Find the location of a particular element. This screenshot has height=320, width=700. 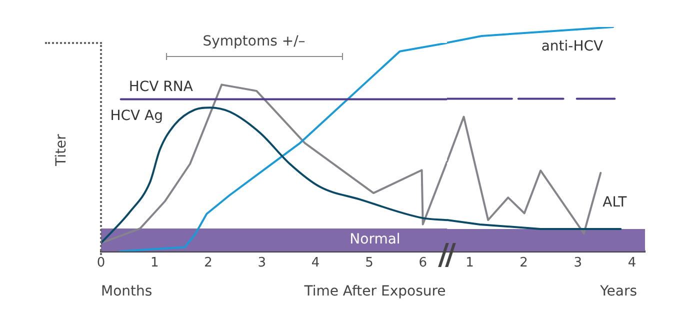

series-label: anti-HCV is located at coordinates (572, 46).